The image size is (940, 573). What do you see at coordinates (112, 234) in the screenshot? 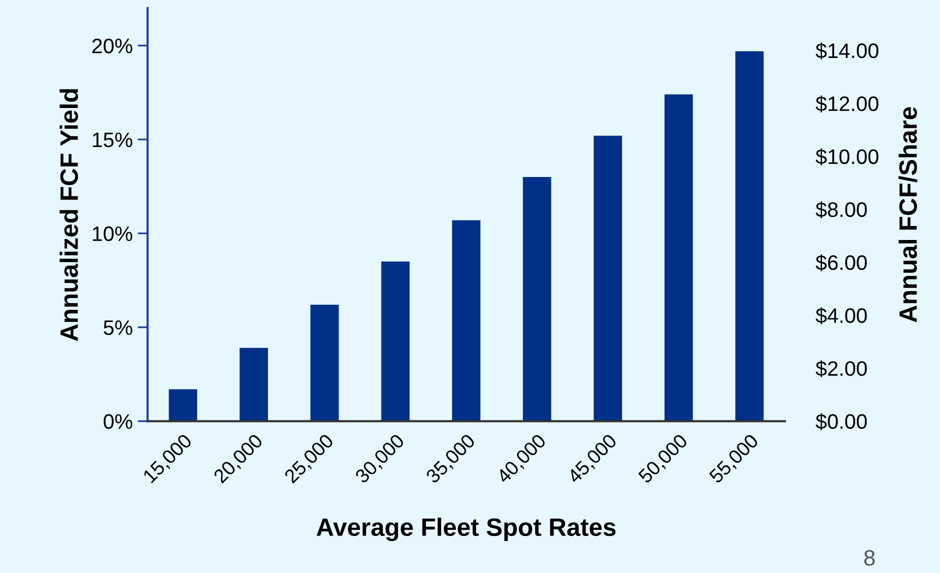
I see `y-tick-label: 10%` at bounding box center [112, 234].